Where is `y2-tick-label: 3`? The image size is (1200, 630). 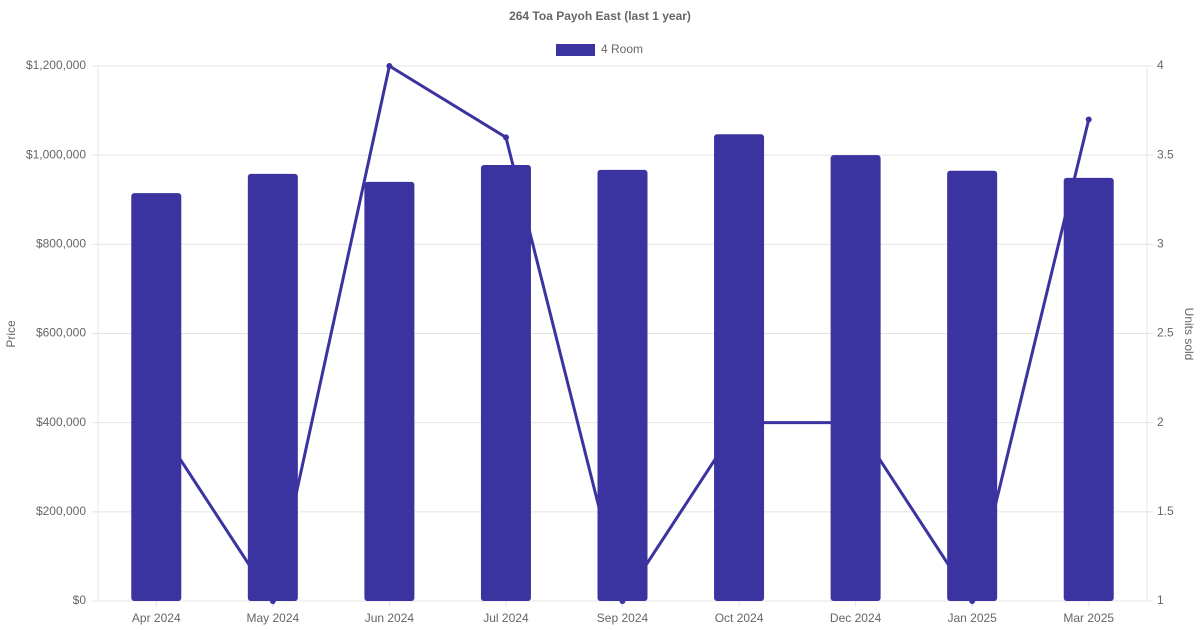
y2-tick-label: 3 is located at coordinates (1160, 244).